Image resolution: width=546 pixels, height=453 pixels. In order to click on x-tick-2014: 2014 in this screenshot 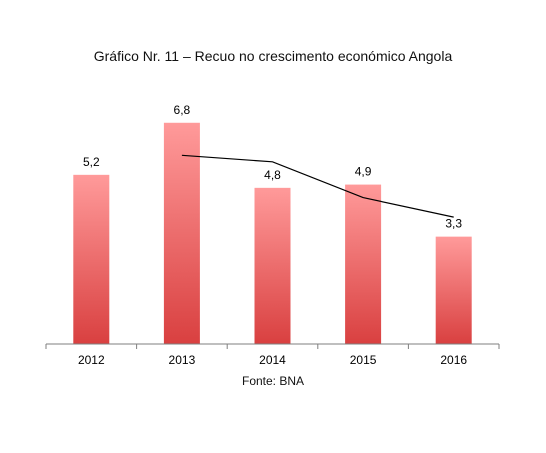, I will do `click(272, 360)`.